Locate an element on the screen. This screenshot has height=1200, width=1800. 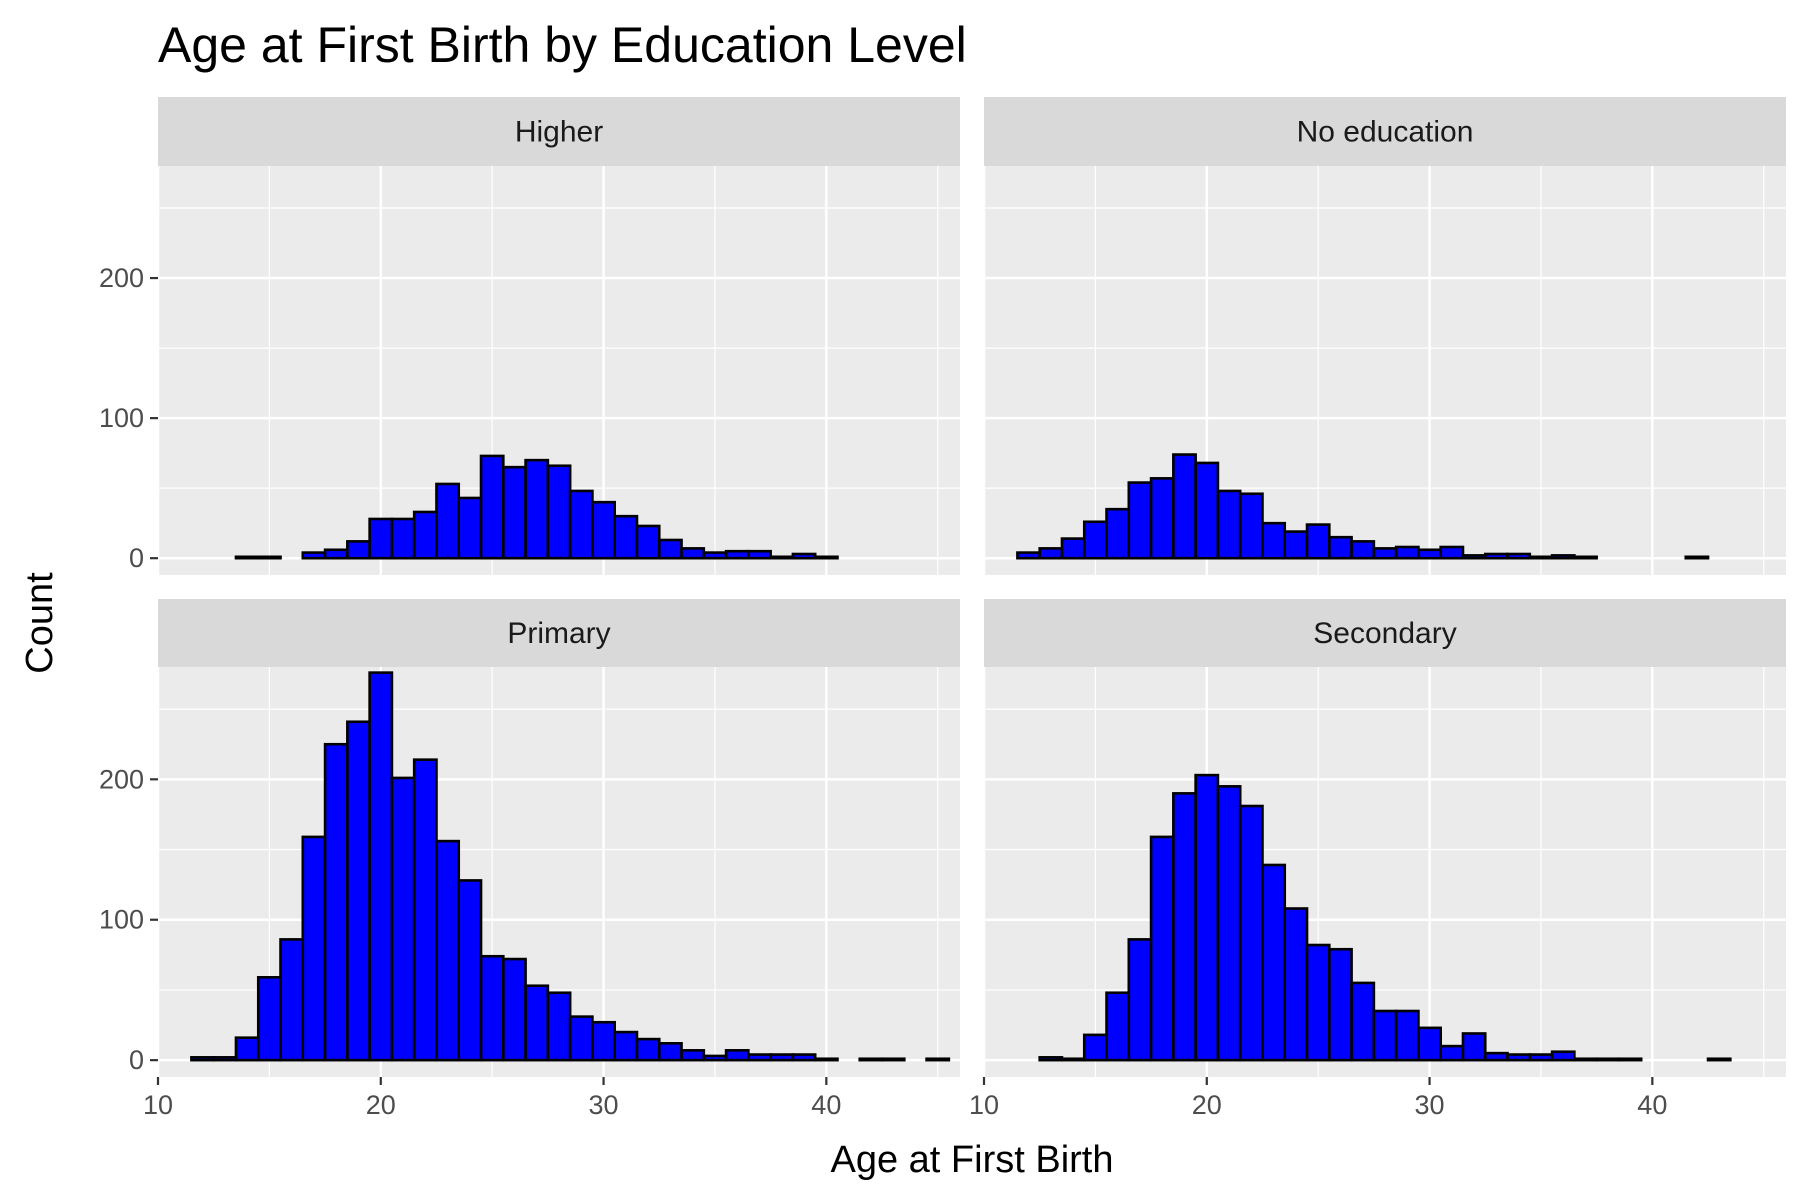
x-tick-label: 10 is located at coordinates (984, 1105).